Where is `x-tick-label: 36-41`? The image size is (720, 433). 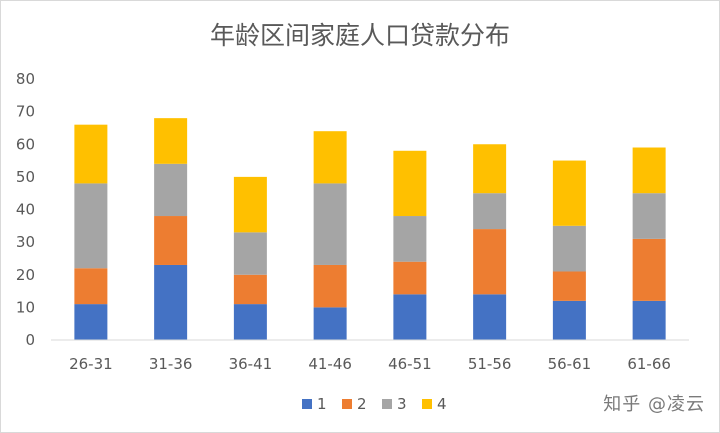 x-tick-label: 36-41 is located at coordinates (251, 364).